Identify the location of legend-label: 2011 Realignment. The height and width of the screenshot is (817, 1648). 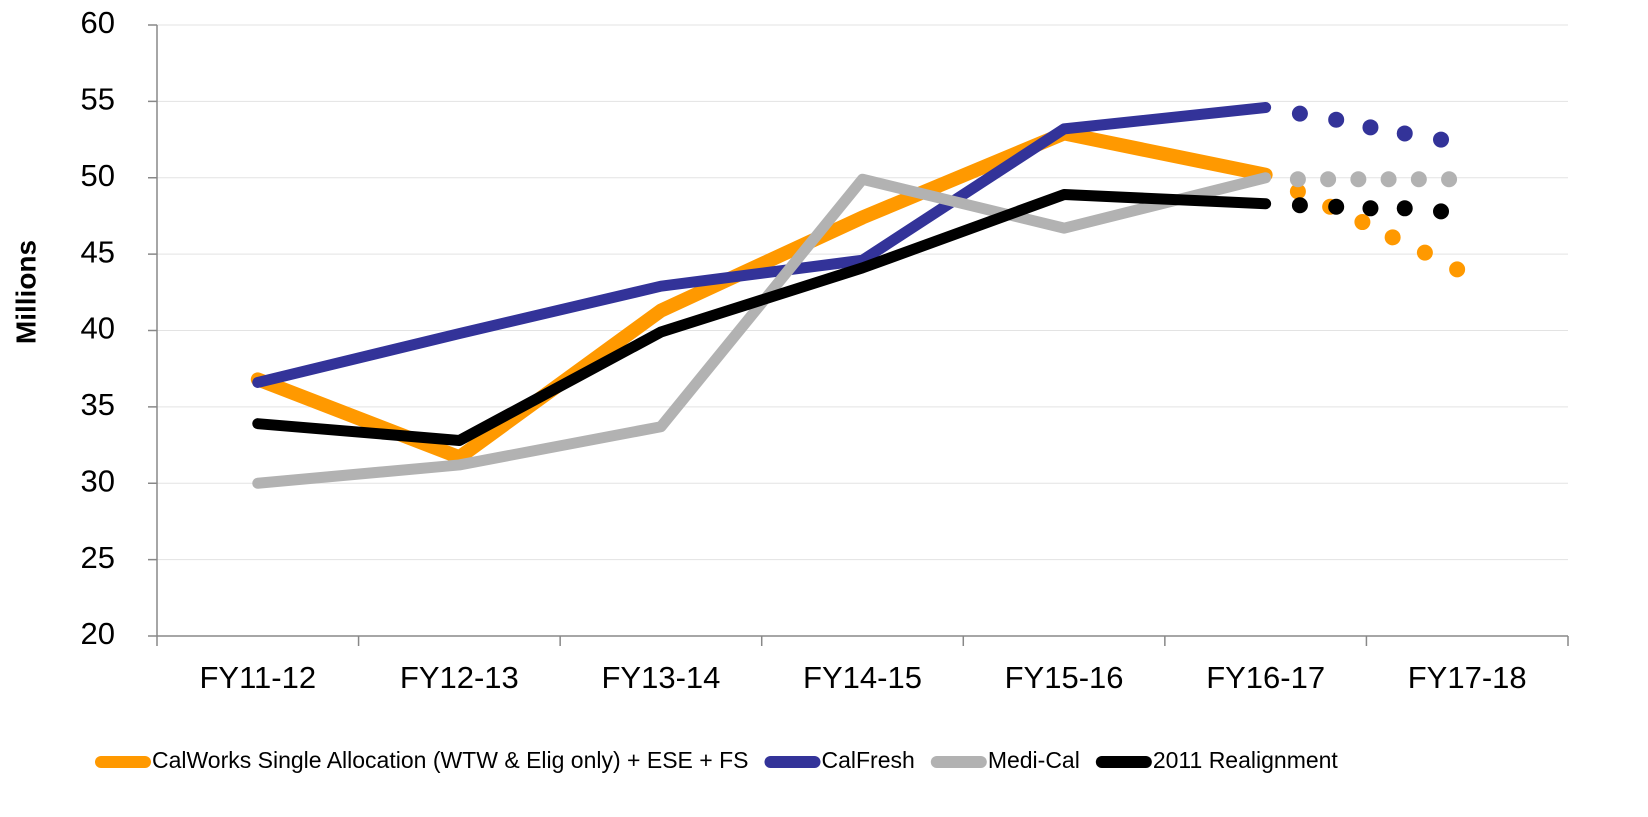
(1246, 760).